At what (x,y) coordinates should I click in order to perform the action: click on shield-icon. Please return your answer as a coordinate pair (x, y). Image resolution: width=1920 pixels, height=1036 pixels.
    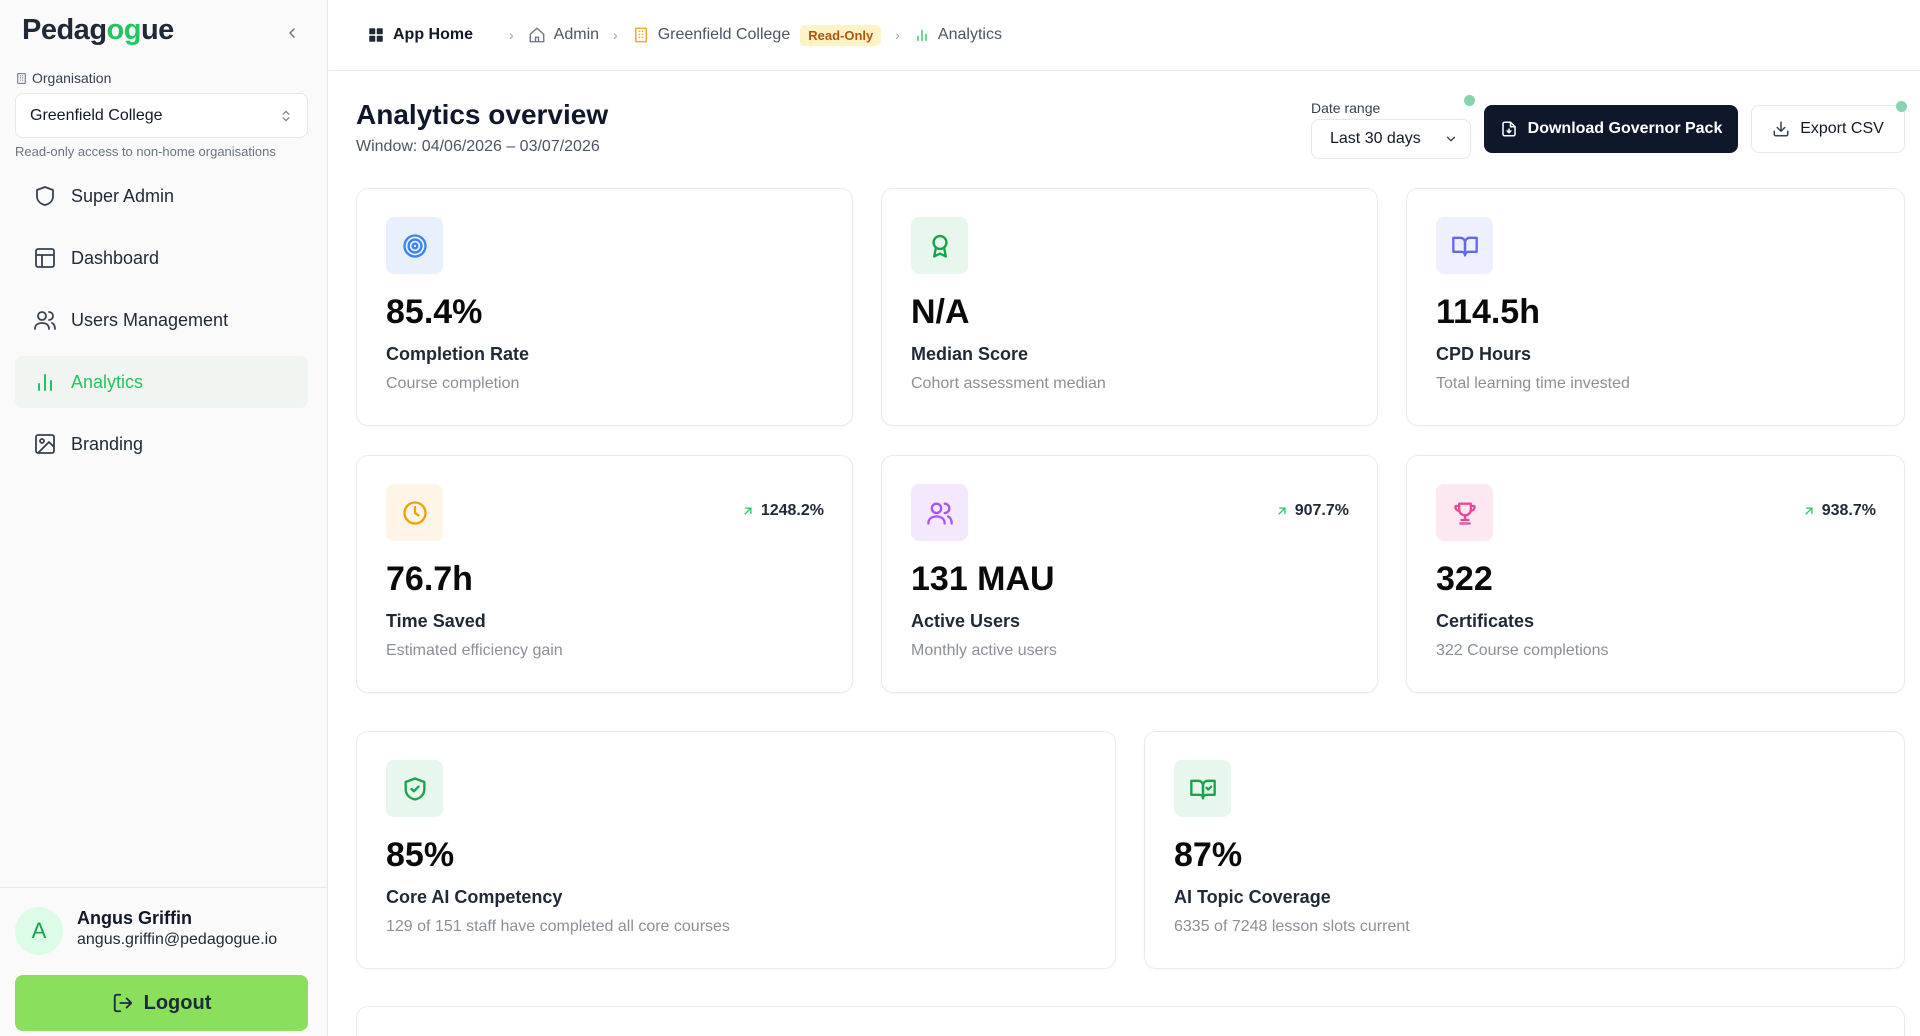
    Looking at the image, I should click on (45, 196).